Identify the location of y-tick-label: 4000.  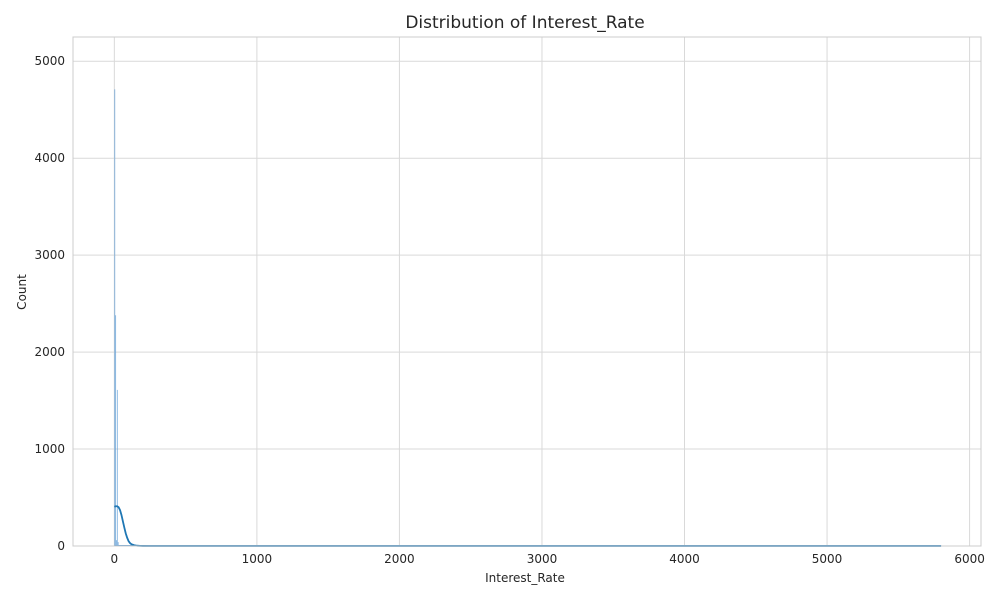
(49, 158).